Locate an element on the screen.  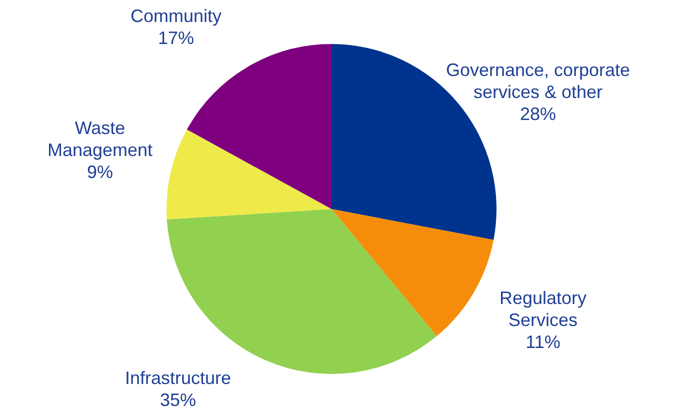
slice-label: Regulatory Services is located at coordinates (543, 309).